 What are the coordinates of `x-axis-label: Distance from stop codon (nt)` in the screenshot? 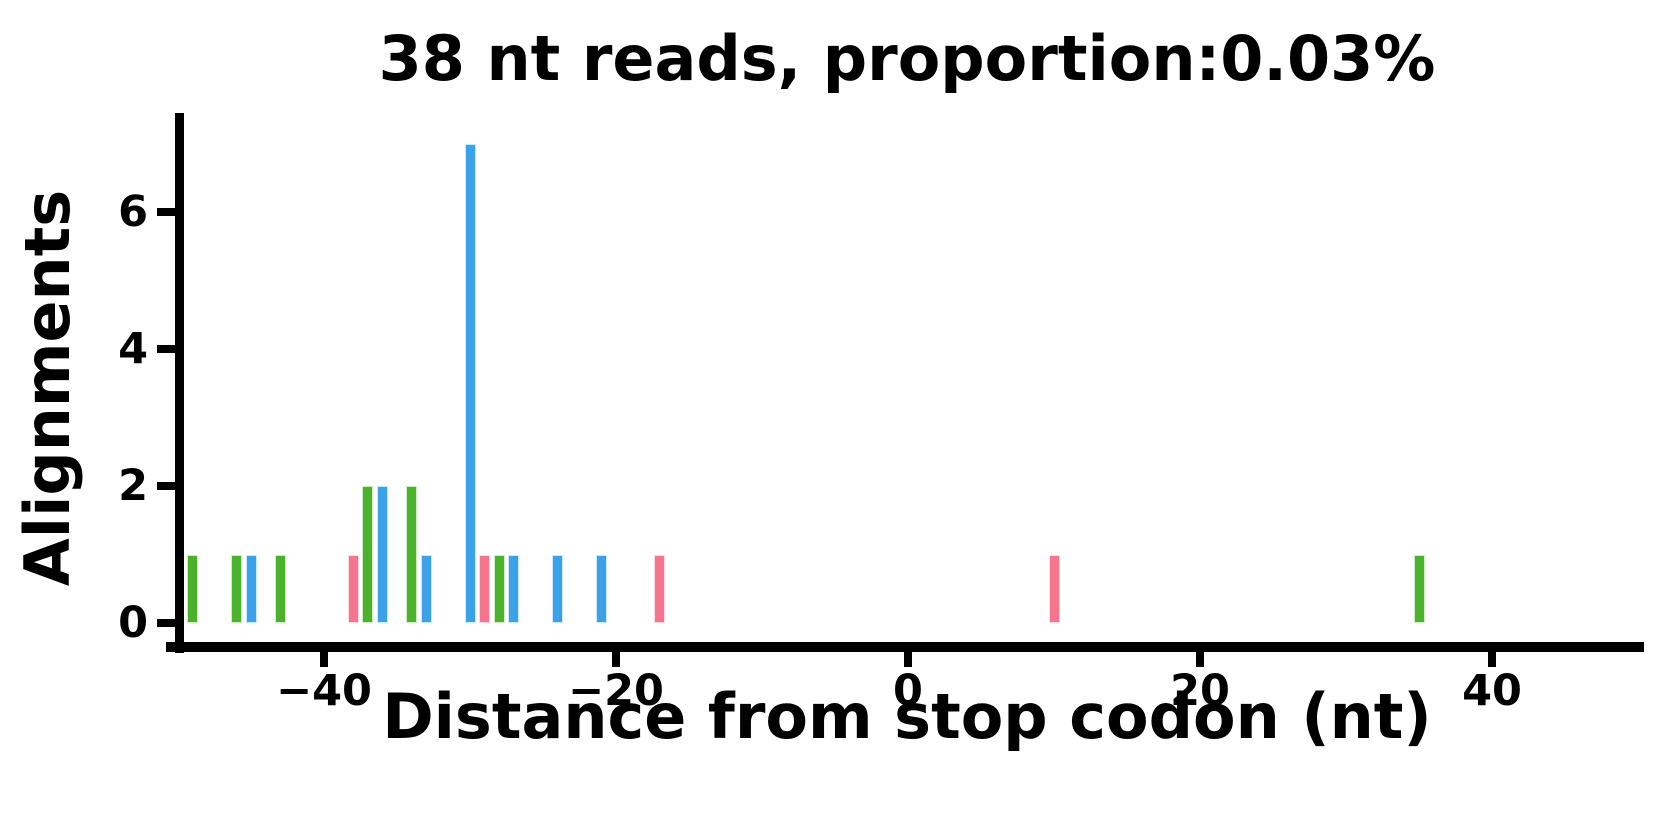 It's located at (907, 716).